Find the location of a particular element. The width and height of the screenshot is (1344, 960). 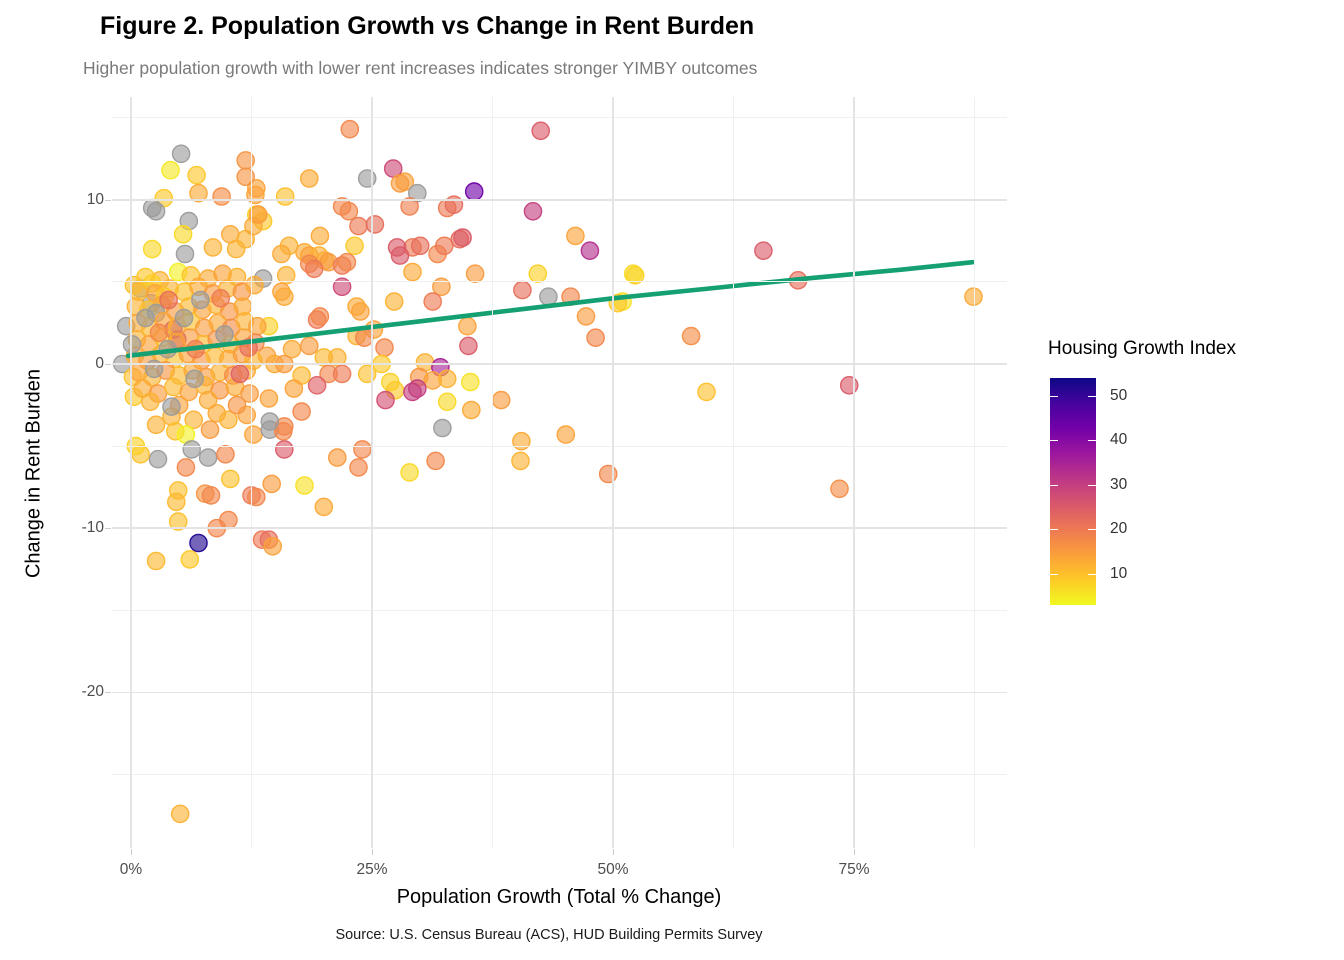

x-axis-tick-label: 75% is located at coordinates (854, 869).